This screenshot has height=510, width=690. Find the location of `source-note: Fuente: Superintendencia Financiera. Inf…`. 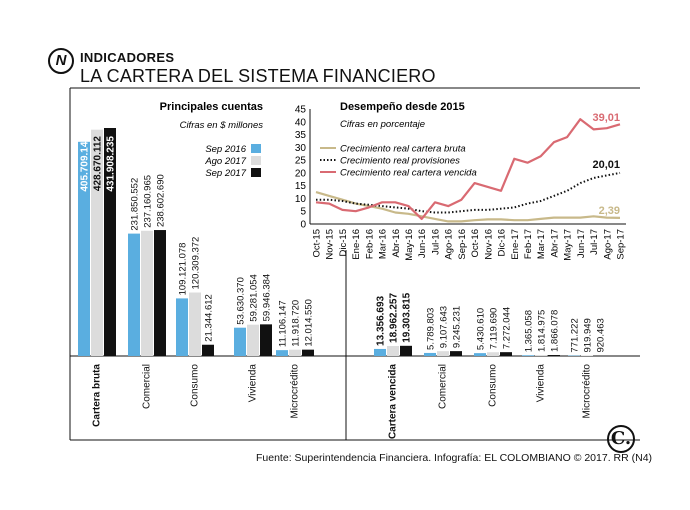

source-note: Fuente: Superintendencia Financiera. Inf… is located at coordinates (454, 458).